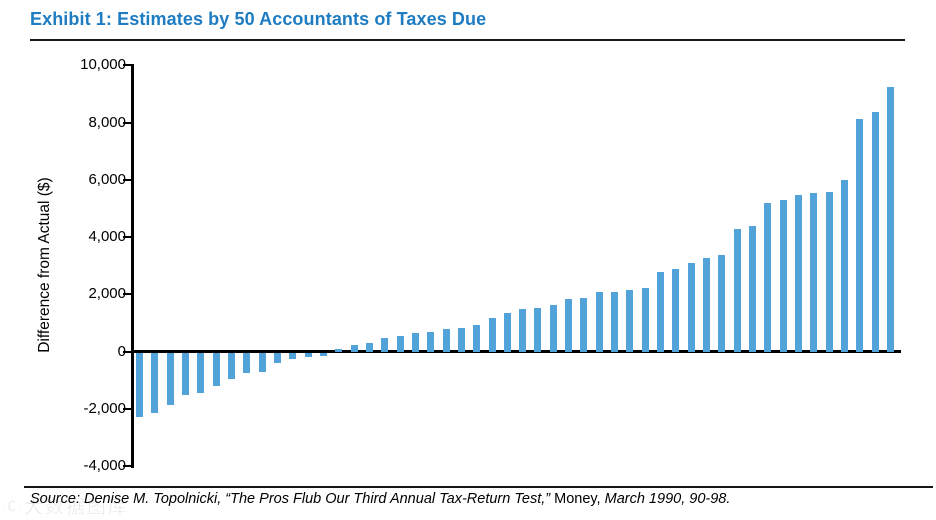 Image resolution: width=936 pixels, height=520 pixels. Describe the element at coordinates (103, 65) in the screenshot. I see `y-tick-label: 10,000` at that location.